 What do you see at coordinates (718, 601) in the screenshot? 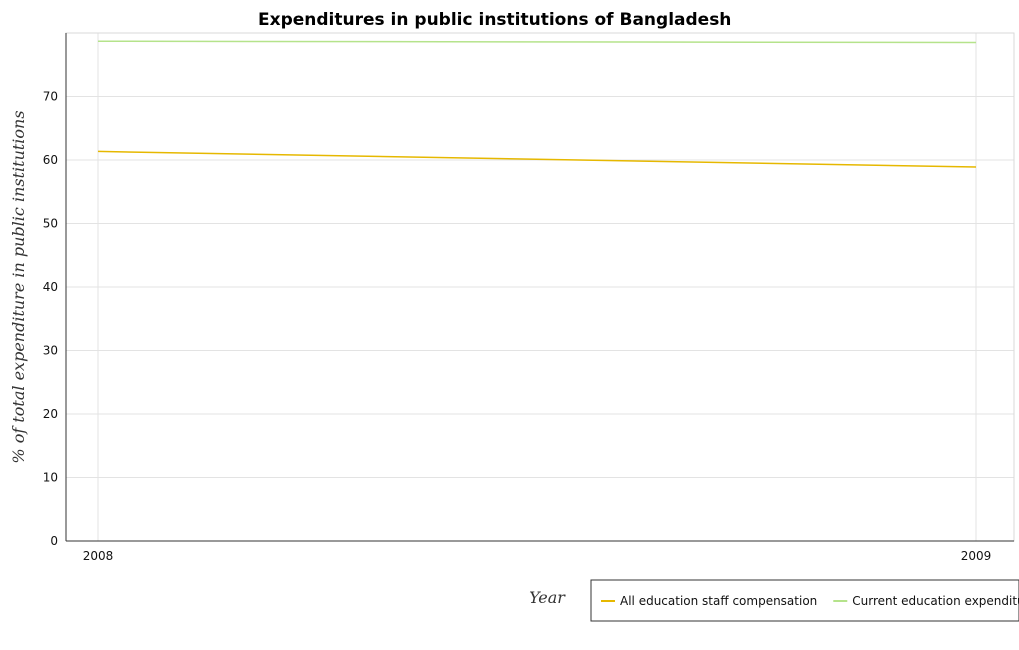
I see `legend-label-0: All education staff compensation` at bounding box center [718, 601].